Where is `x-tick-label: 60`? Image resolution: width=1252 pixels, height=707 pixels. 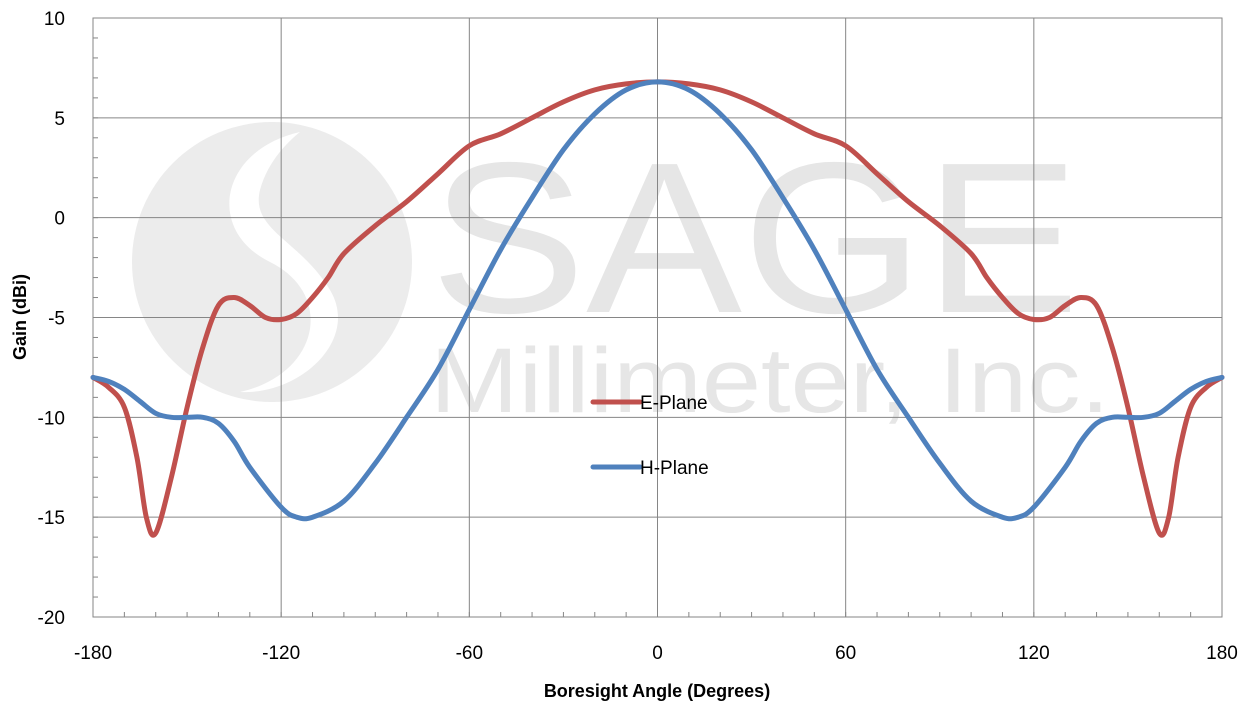 x-tick-label: 60 is located at coordinates (845, 653).